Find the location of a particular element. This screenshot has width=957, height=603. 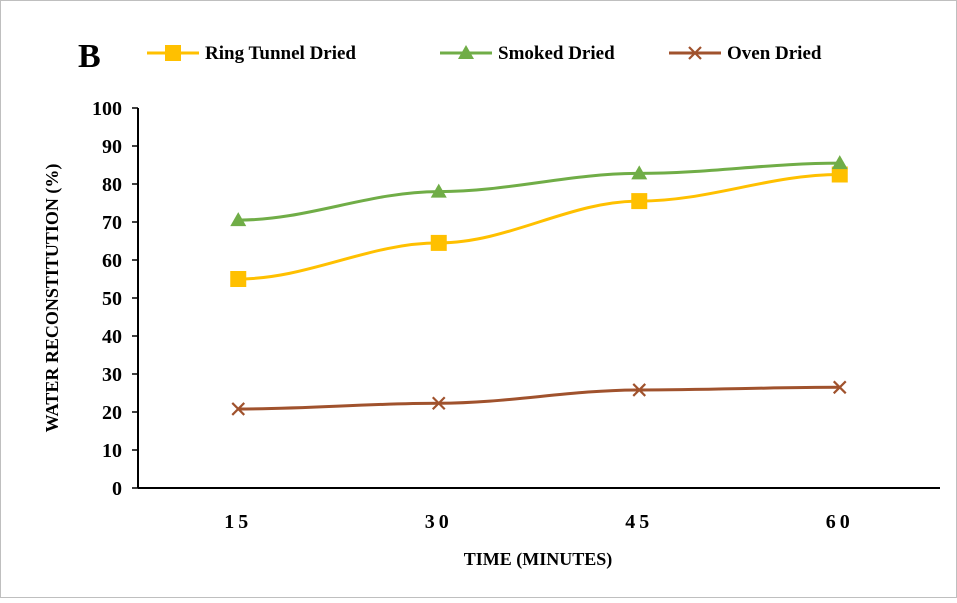

y-tick-label: 20 is located at coordinates (112, 413).